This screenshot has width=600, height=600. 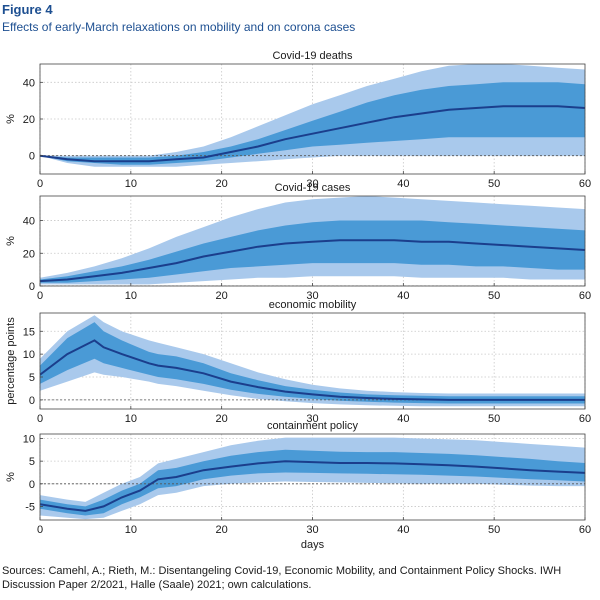 I want to click on y-tick-label: 15, so click(x=29, y=332).